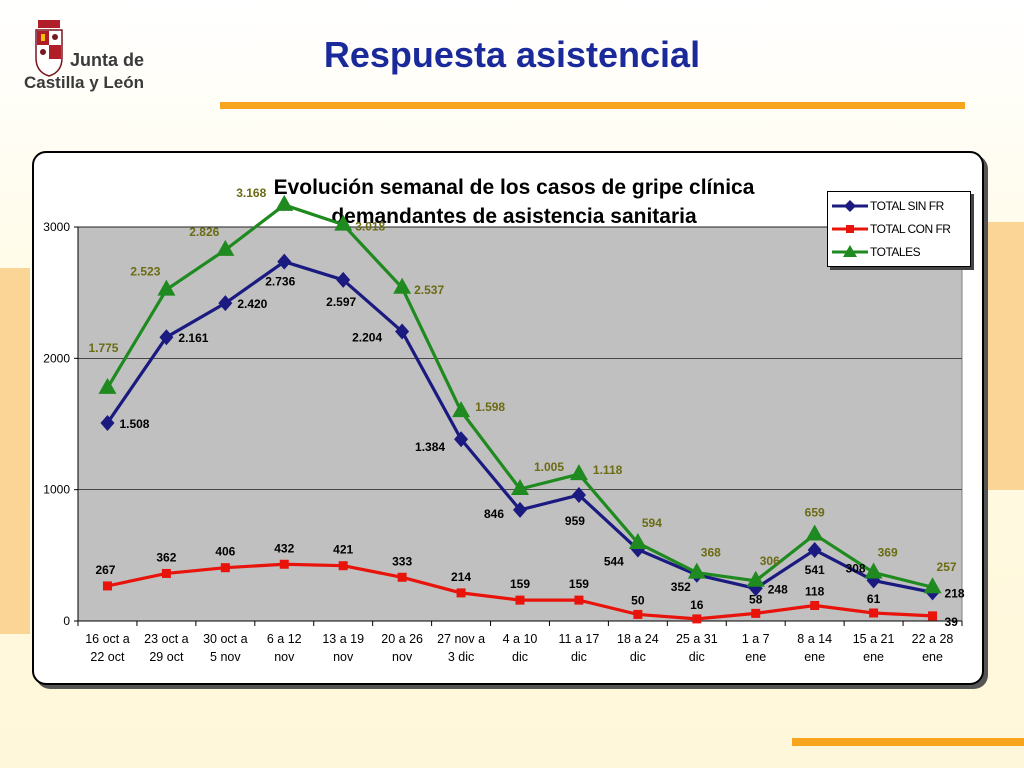 The width and height of the screenshot is (1024, 768). Describe the element at coordinates (105, 570) in the screenshot. I see `data-label: 267` at that location.